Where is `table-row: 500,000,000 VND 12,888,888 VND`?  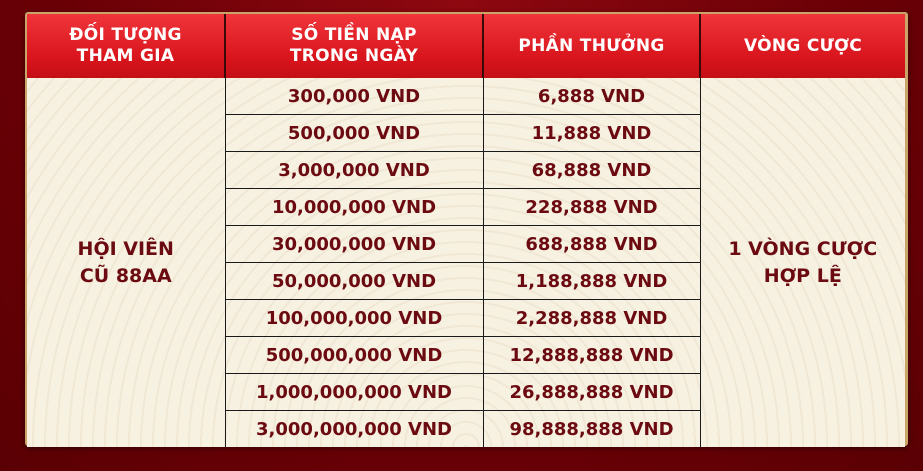
table-row: 500,000,000 VND 12,888,888 VND is located at coordinates (466, 355).